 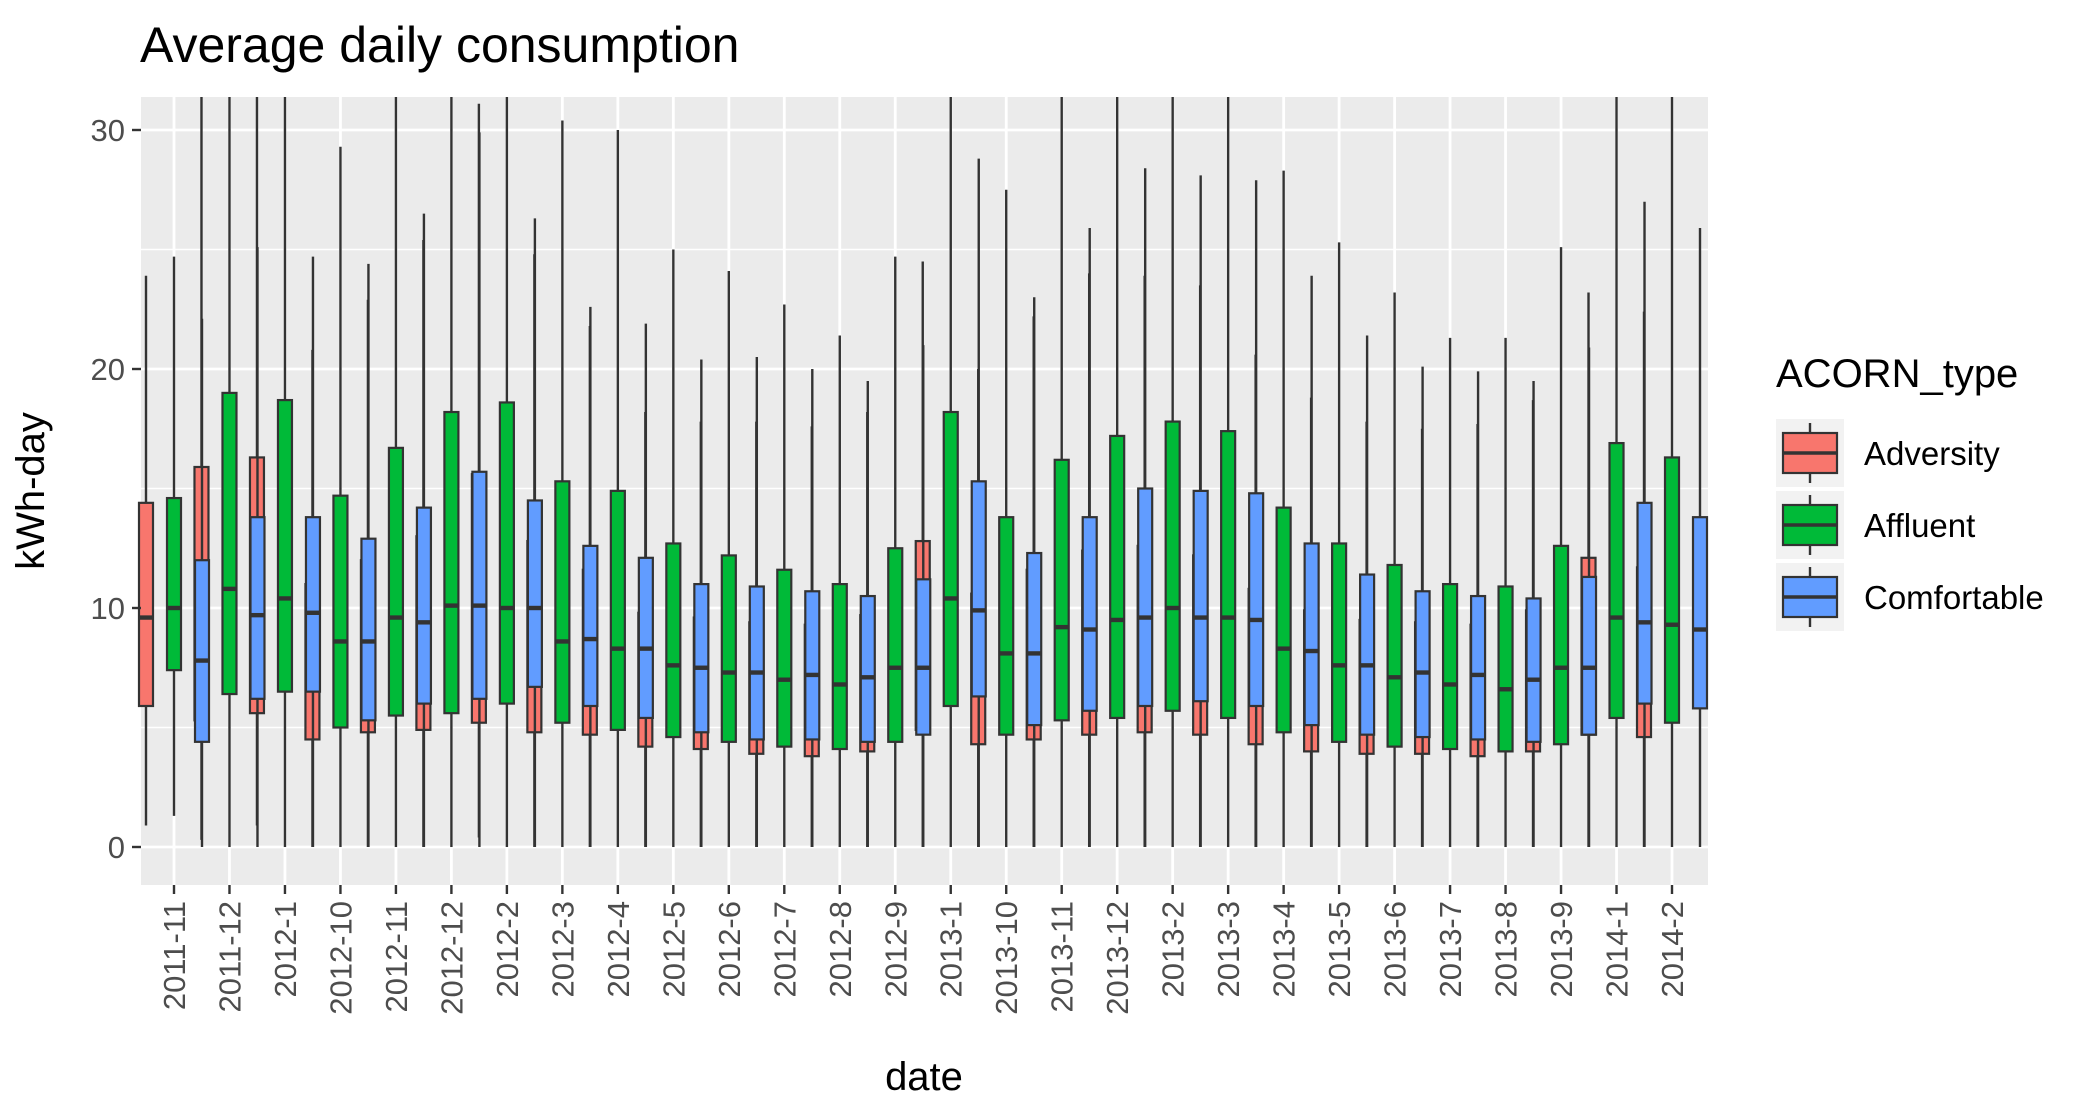 I want to click on x-tick-label: 2012-5, so click(x=673, y=949).